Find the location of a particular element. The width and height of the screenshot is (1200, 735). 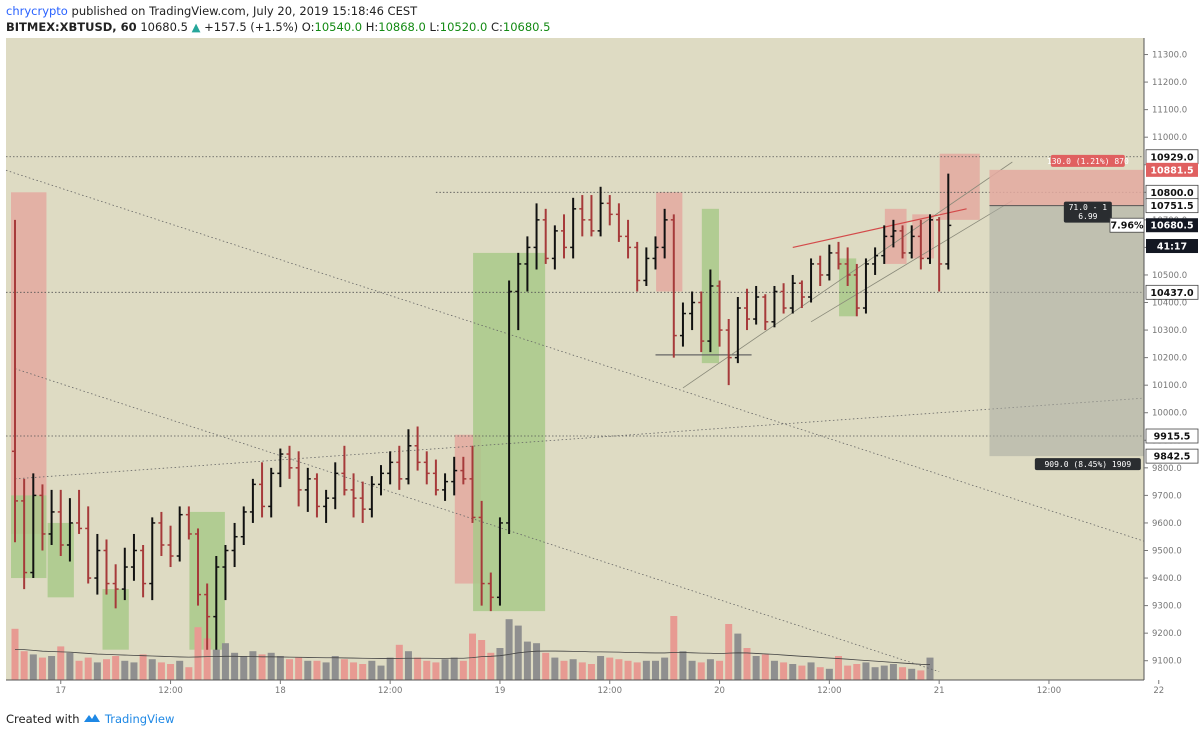

price-label: 9915.5 is located at coordinates (1172, 436).